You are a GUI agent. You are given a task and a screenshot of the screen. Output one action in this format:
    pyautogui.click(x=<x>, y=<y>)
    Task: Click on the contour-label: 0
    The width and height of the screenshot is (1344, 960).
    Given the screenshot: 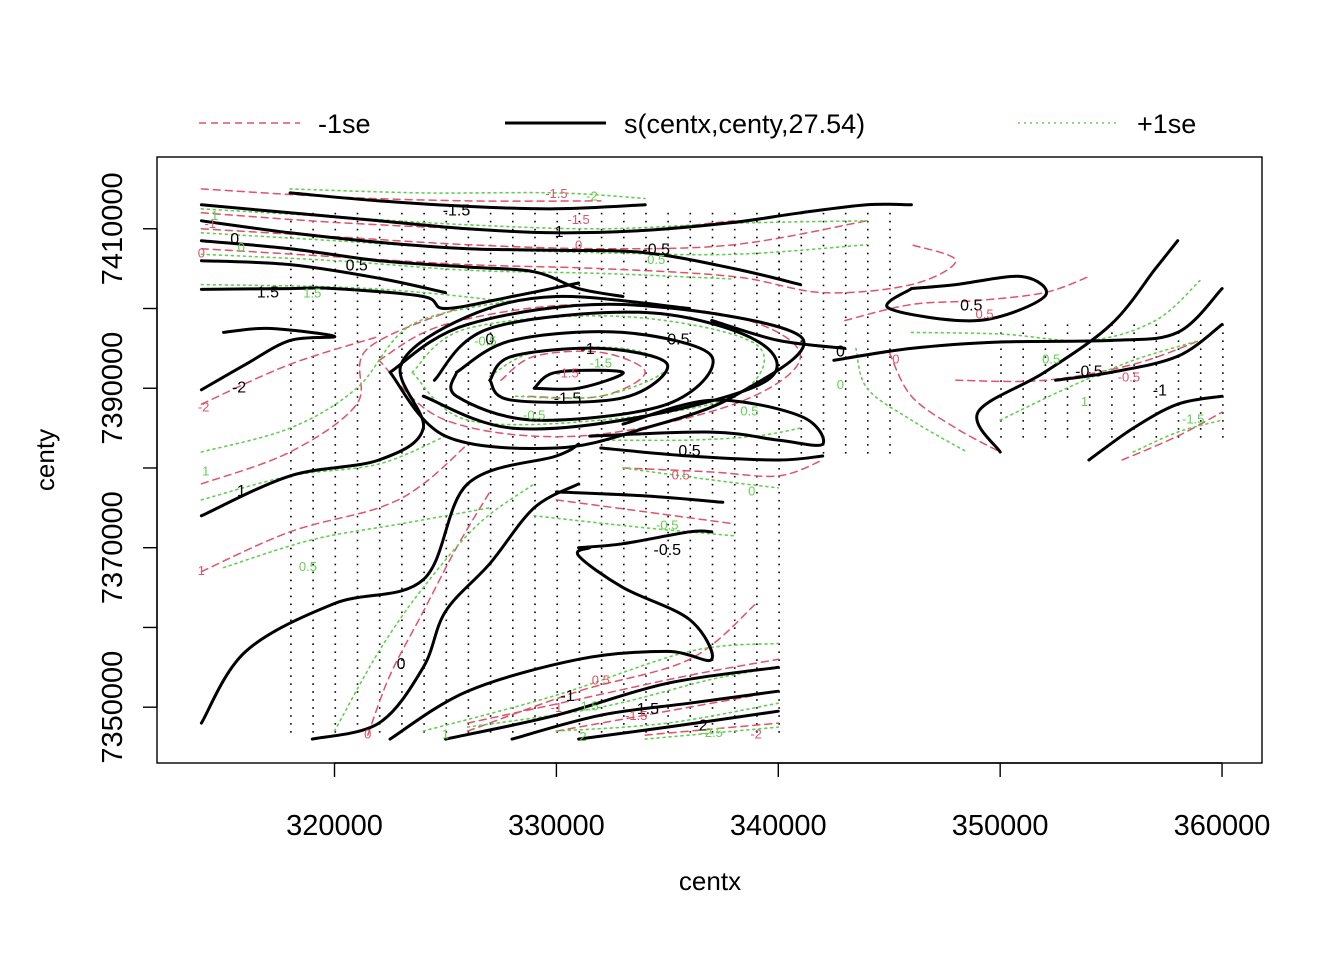 What is the action you would take?
    pyautogui.click(x=895, y=359)
    